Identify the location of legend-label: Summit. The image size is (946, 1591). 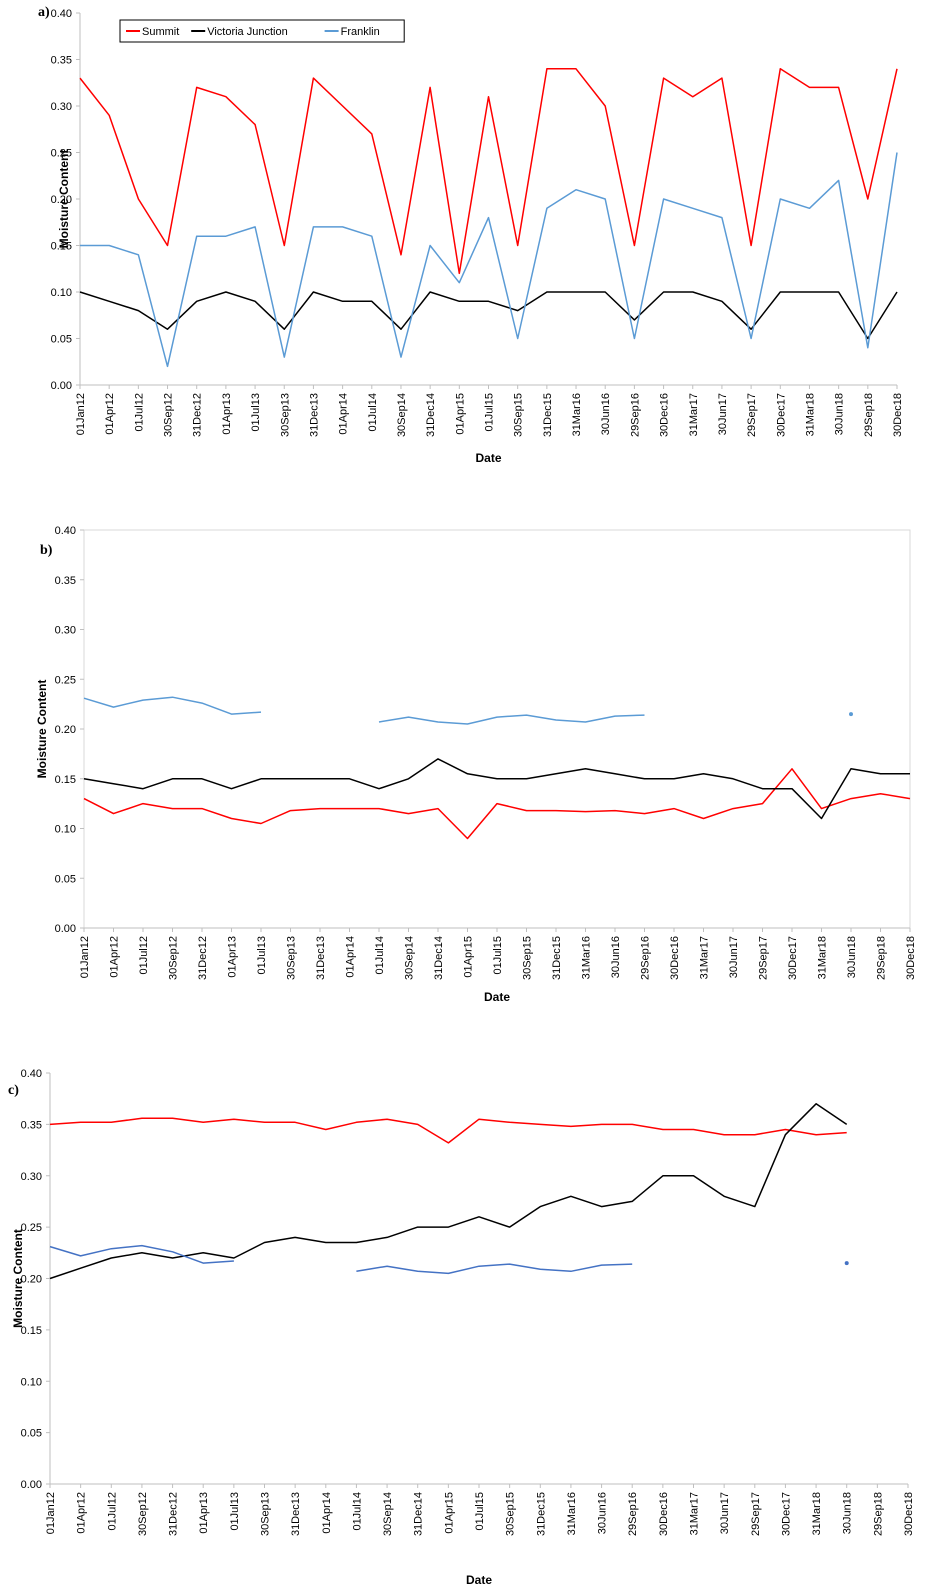
(160, 32).